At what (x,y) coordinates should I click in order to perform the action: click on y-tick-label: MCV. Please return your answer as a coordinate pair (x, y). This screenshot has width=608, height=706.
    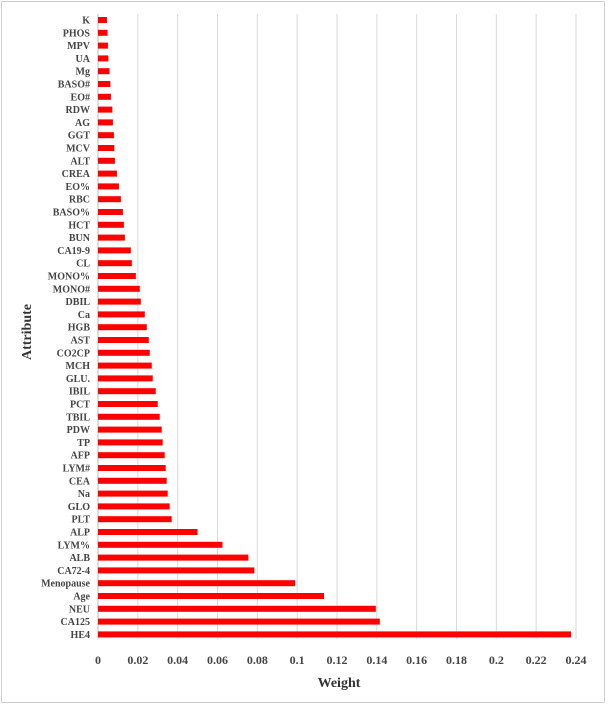
    Looking at the image, I should click on (78, 149).